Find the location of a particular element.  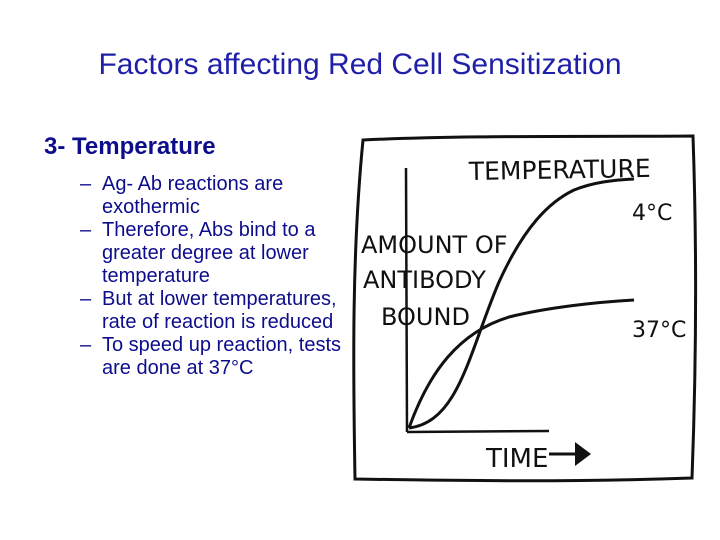

bullet-text: Ag- Ab reactions are exothermic is located at coordinates (193, 195).